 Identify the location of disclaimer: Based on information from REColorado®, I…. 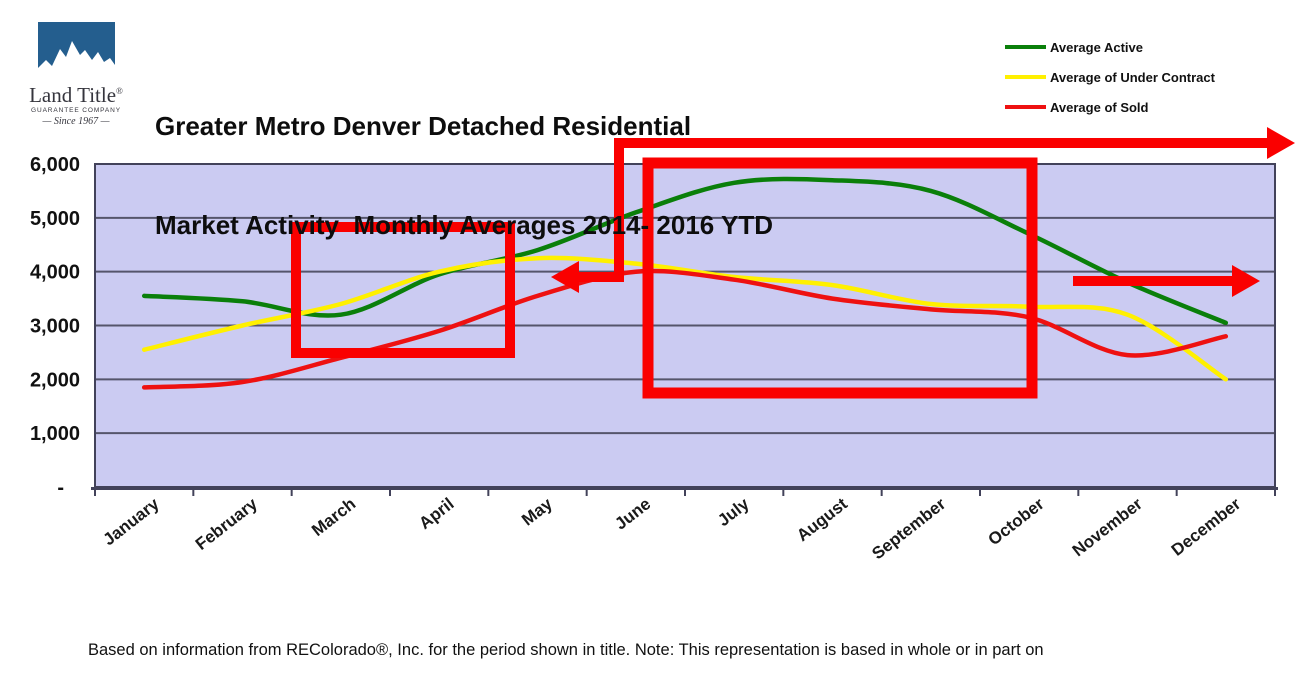
(566, 643).